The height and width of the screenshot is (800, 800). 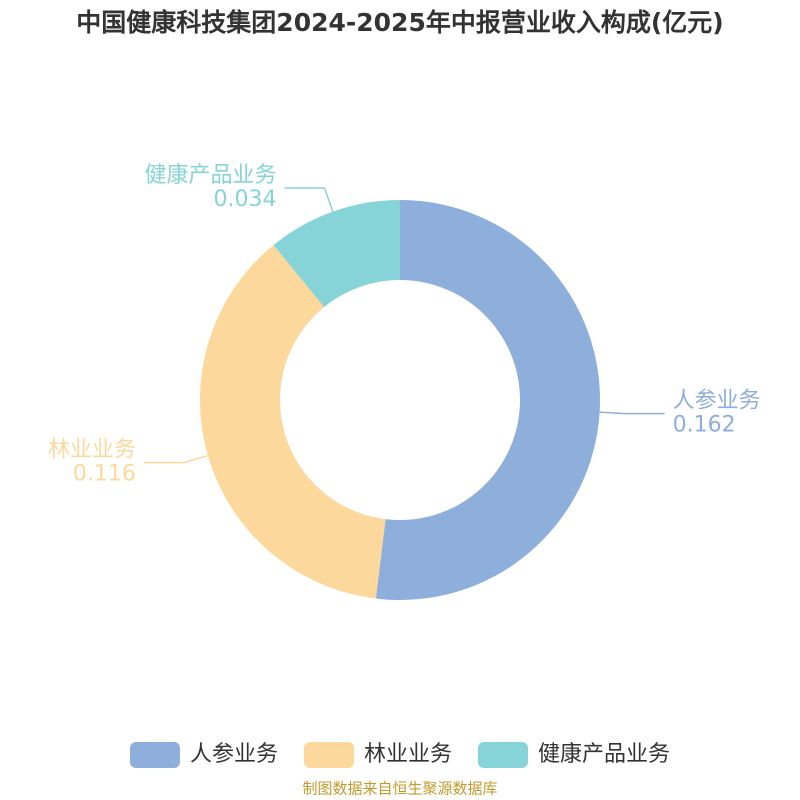 I want to click on slice-label: 人参业务, so click(x=717, y=401).